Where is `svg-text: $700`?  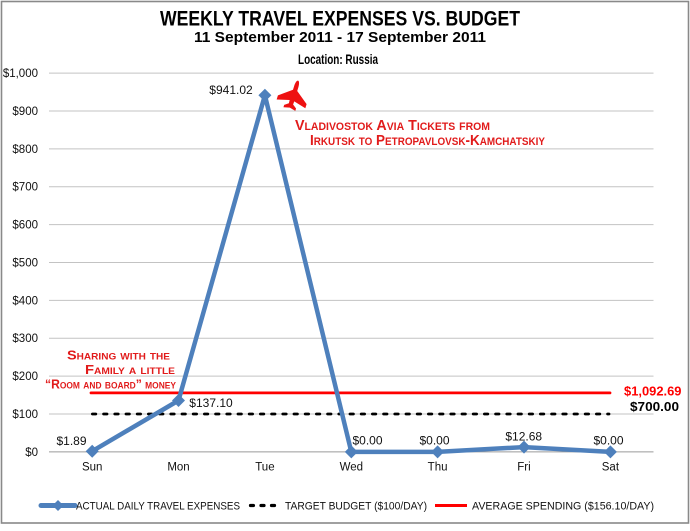
svg-text: $700 is located at coordinates (25, 188).